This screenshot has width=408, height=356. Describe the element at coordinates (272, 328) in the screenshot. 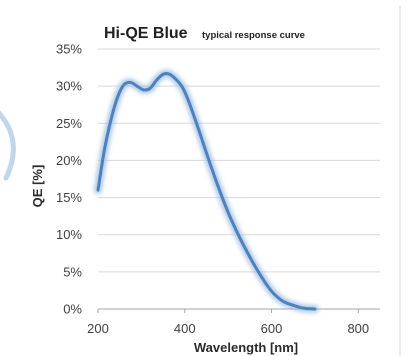

I see `x-tick-label: 600` at that location.